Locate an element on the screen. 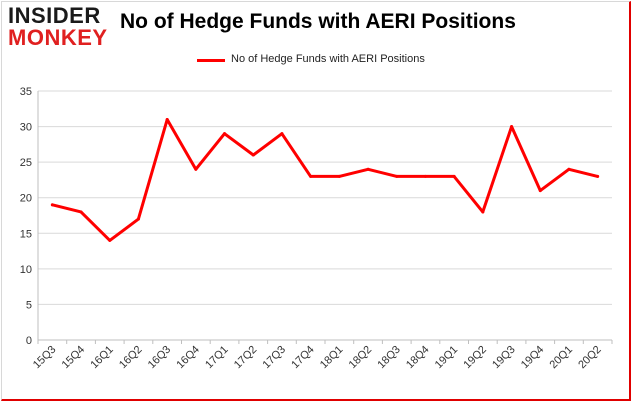 Image resolution: width=634 pixels, height=404 pixels. y-tick-label: 25 is located at coordinates (26, 163).